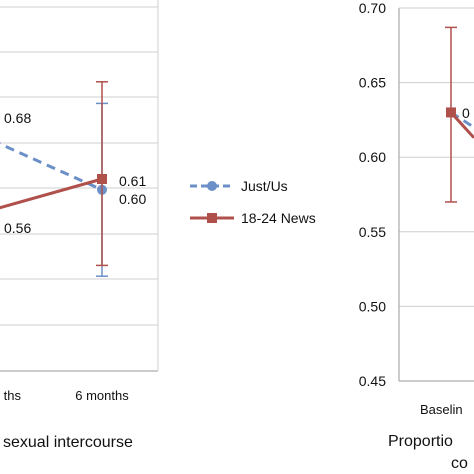 This screenshot has height=474, width=474. Describe the element at coordinates (253, 202) in the screenshot. I see `legend: Just/Us 18-24 News` at that location.